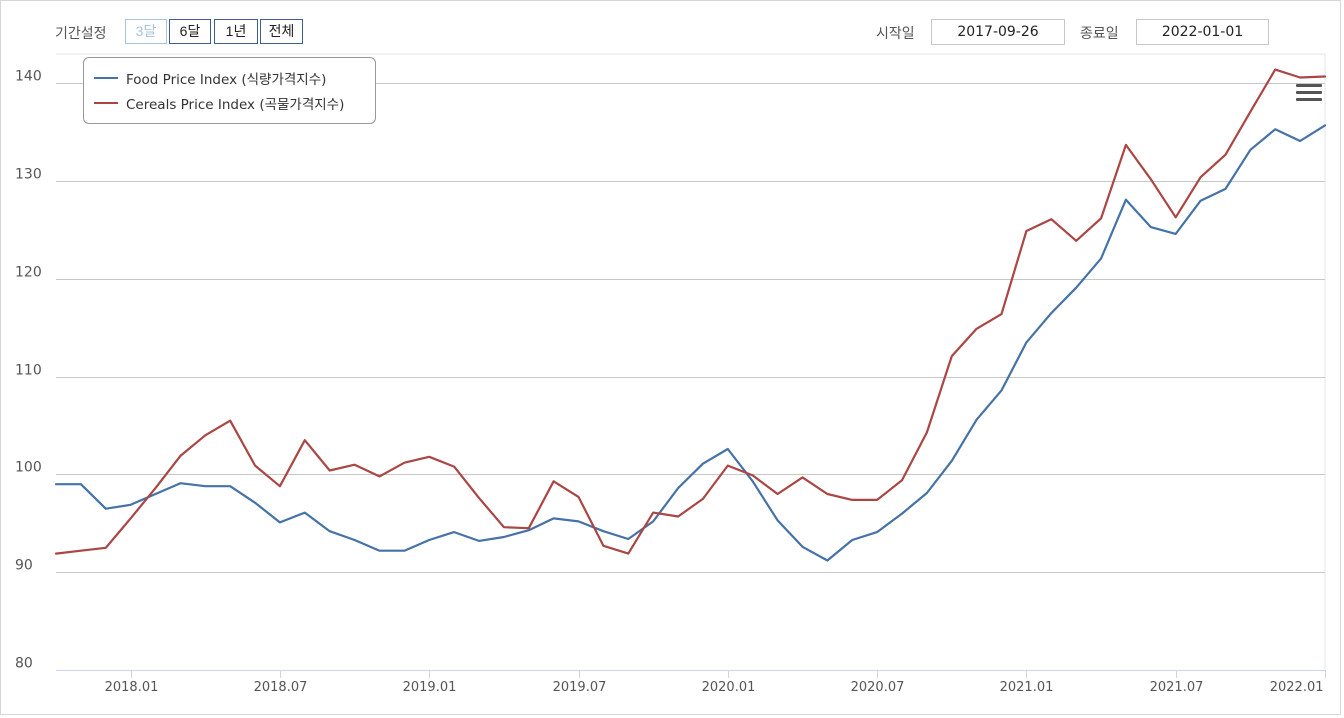  What do you see at coordinates (1177, 687) in the screenshot?
I see `x-tick-label: 2021.07` at bounding box center [1177, 687].